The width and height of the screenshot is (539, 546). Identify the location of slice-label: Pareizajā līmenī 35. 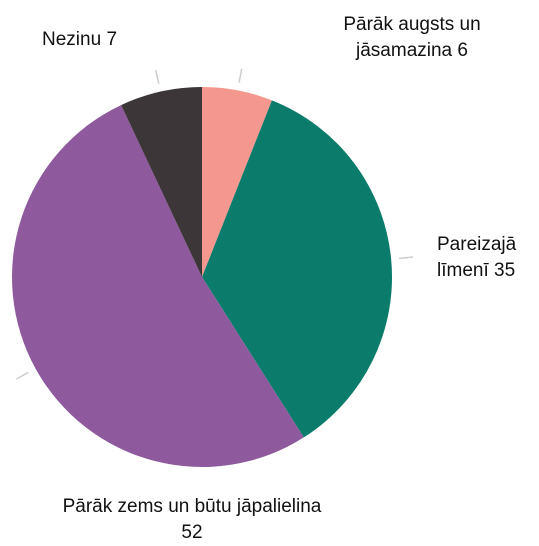
(487, 258).